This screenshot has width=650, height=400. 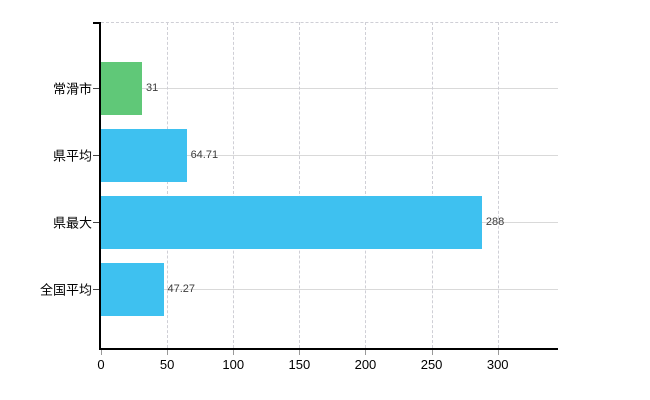 I want to click on value-label-0: 31, so click(x=152, y=88).